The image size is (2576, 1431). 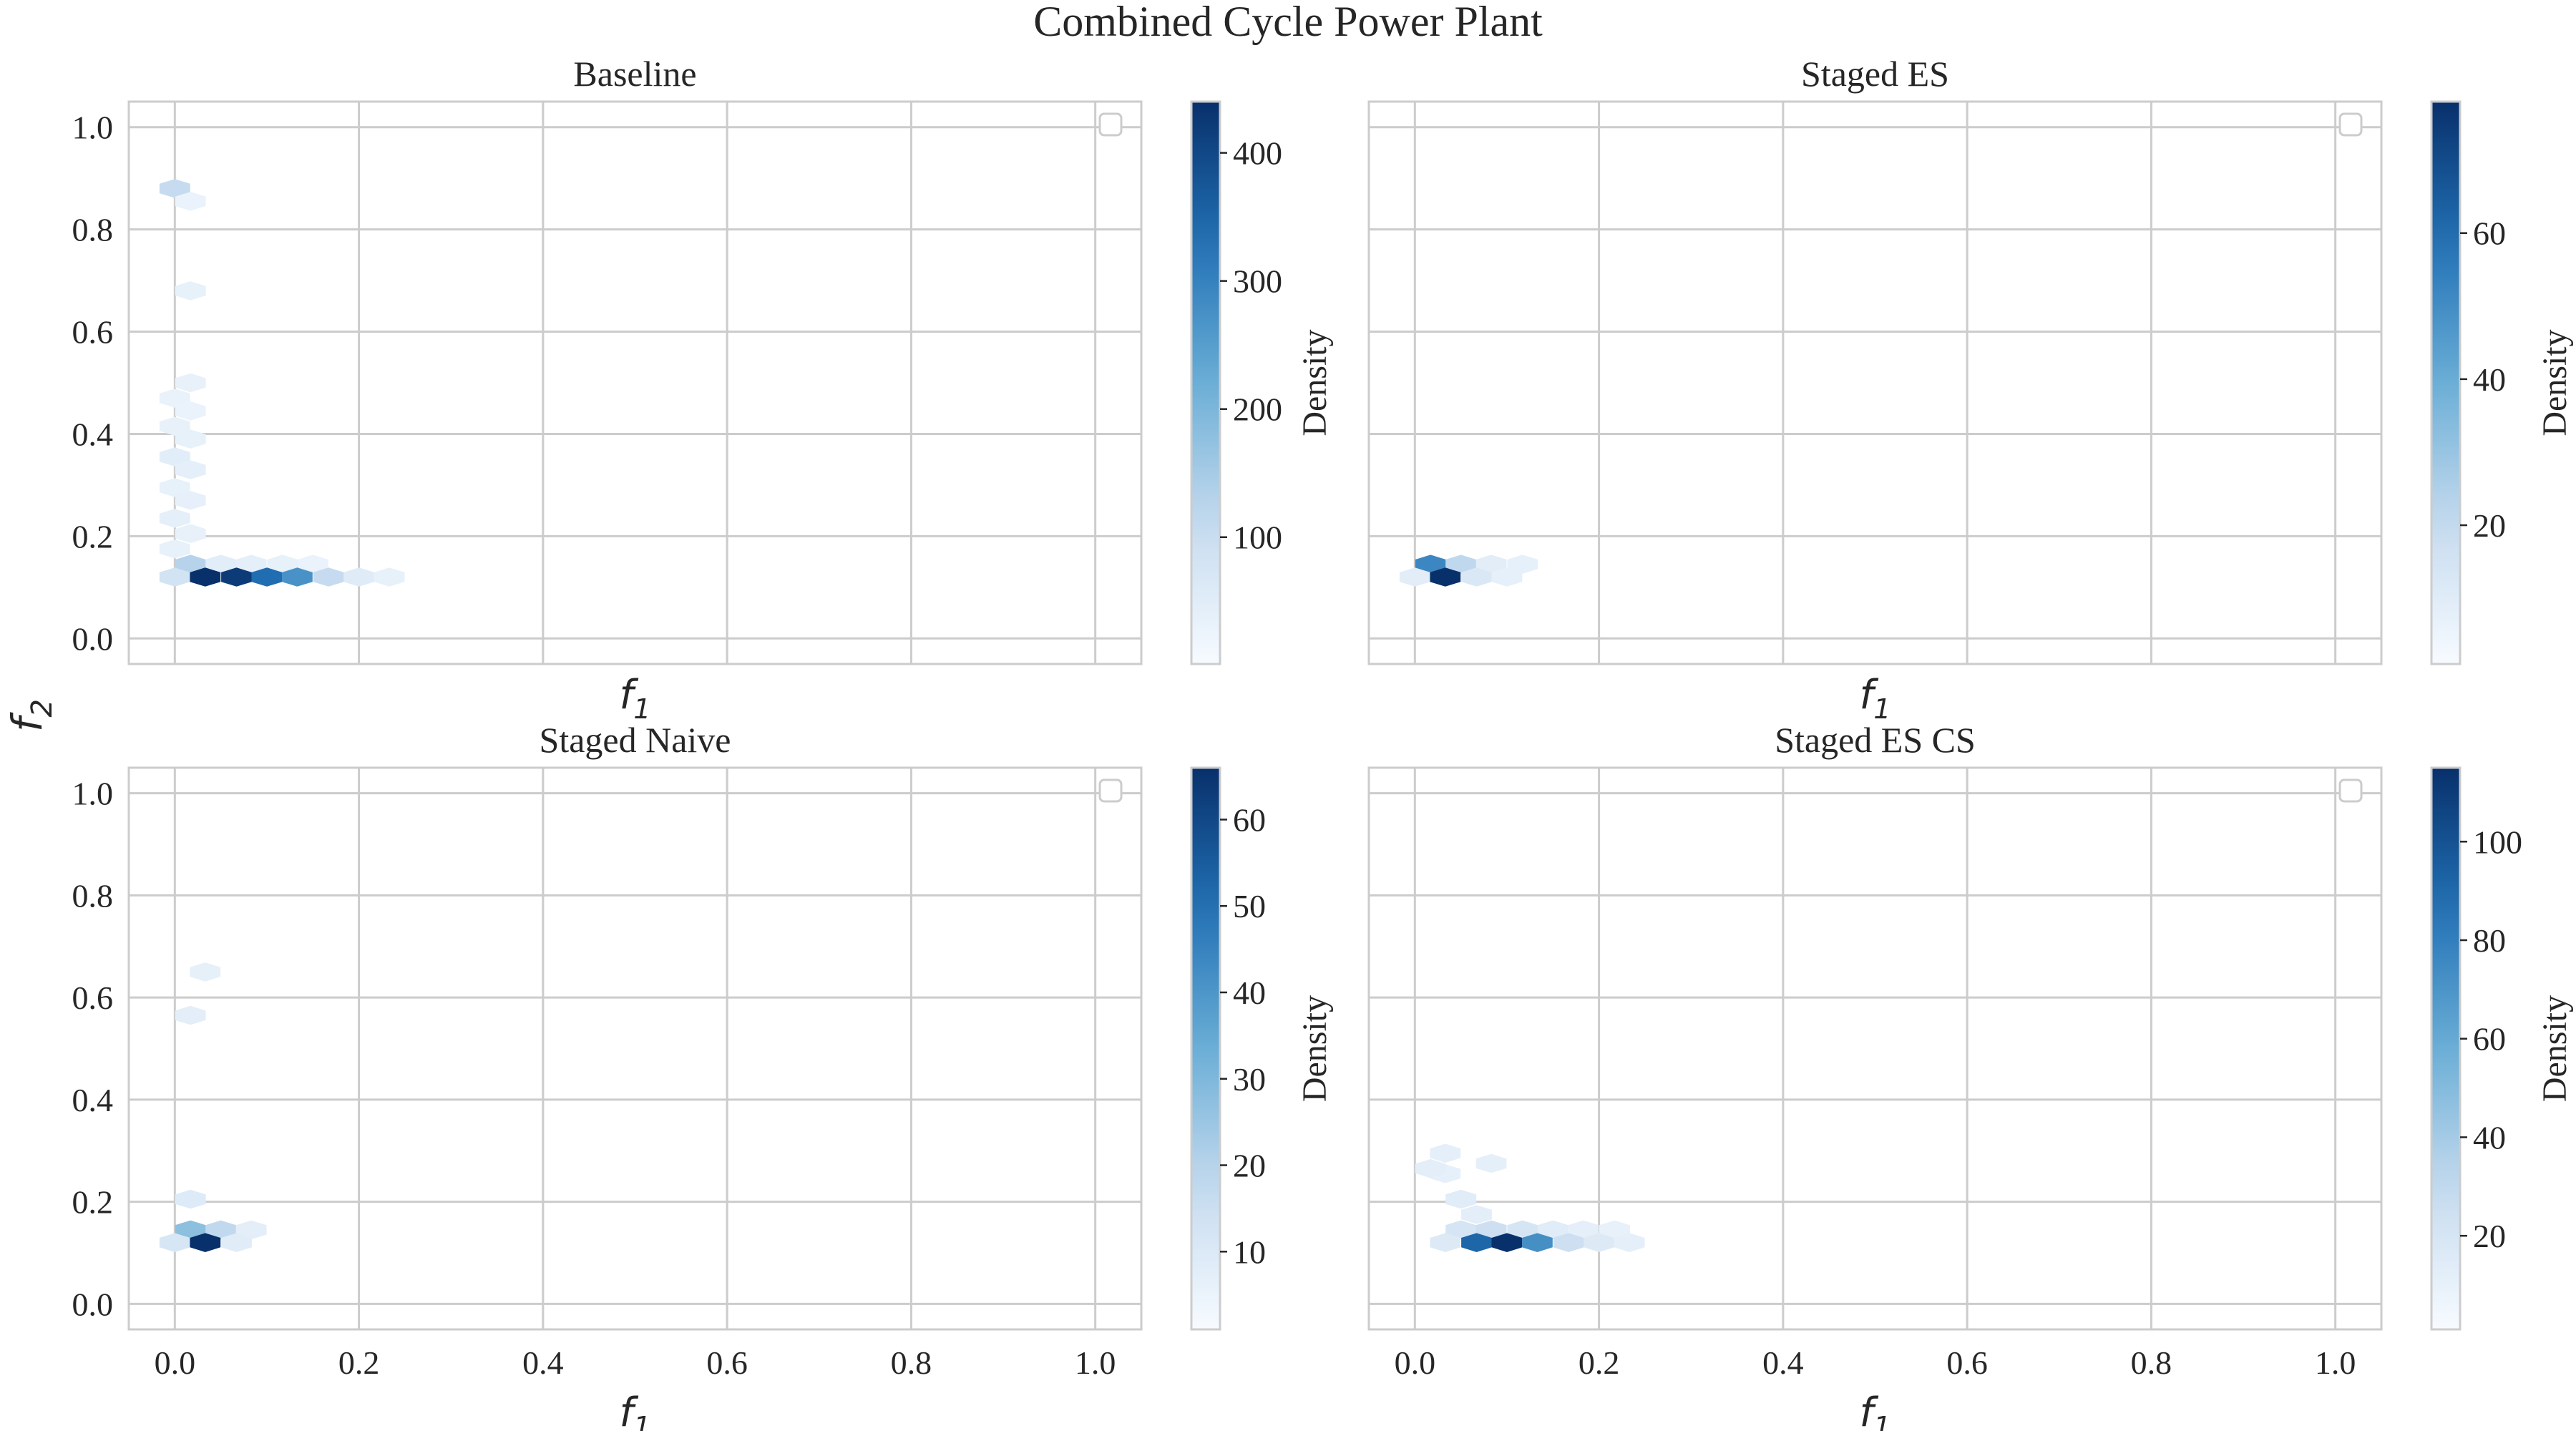 What do you see at coordinates (1249, 993) in the screenshot?
I see `colorbar-tick-label: 40` at bounding box center [1249, 993].